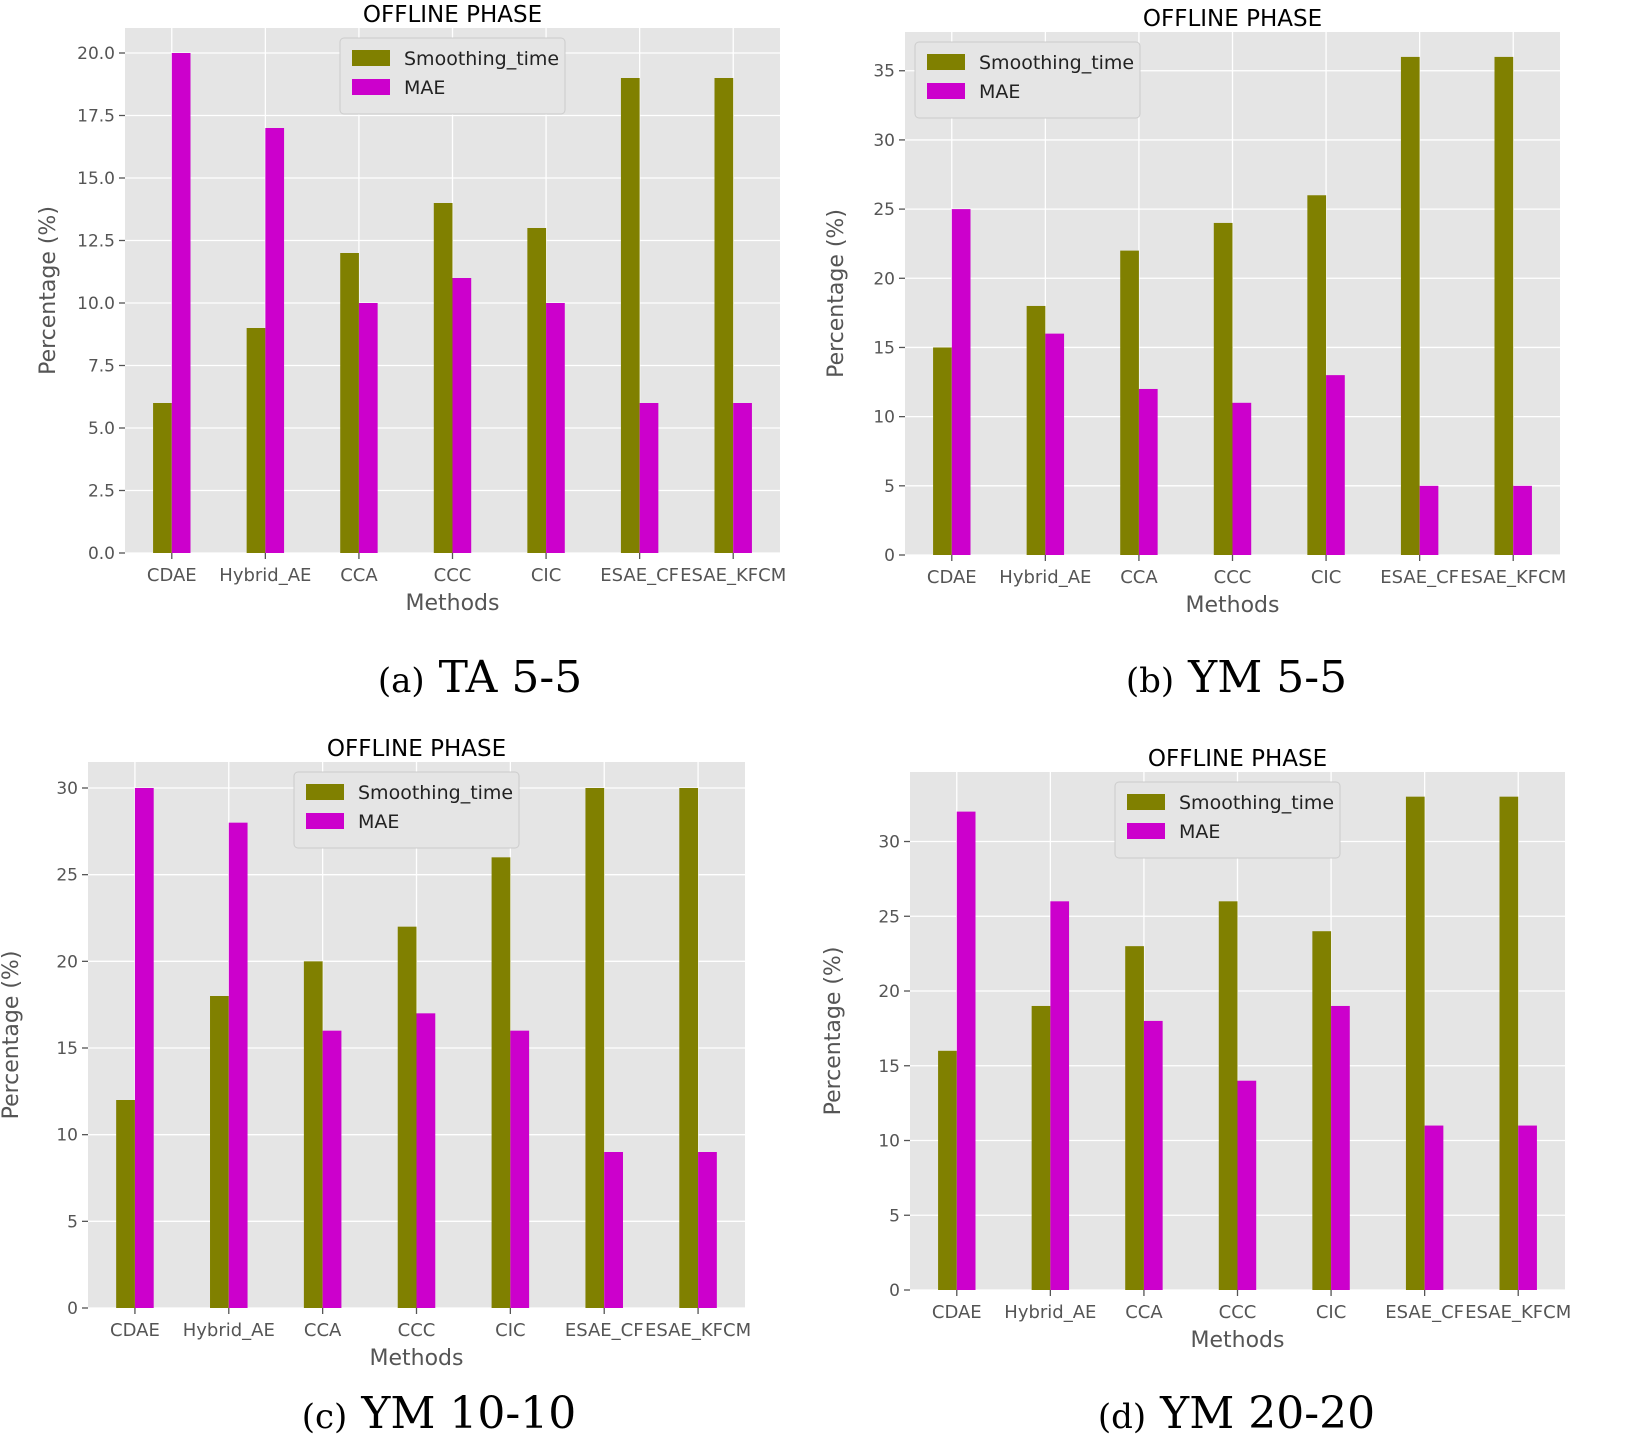  What do you see at coordinates (889, 1142) in the screenshot?
I see `ytick-label: 10` at bounding box center [889, 1142].